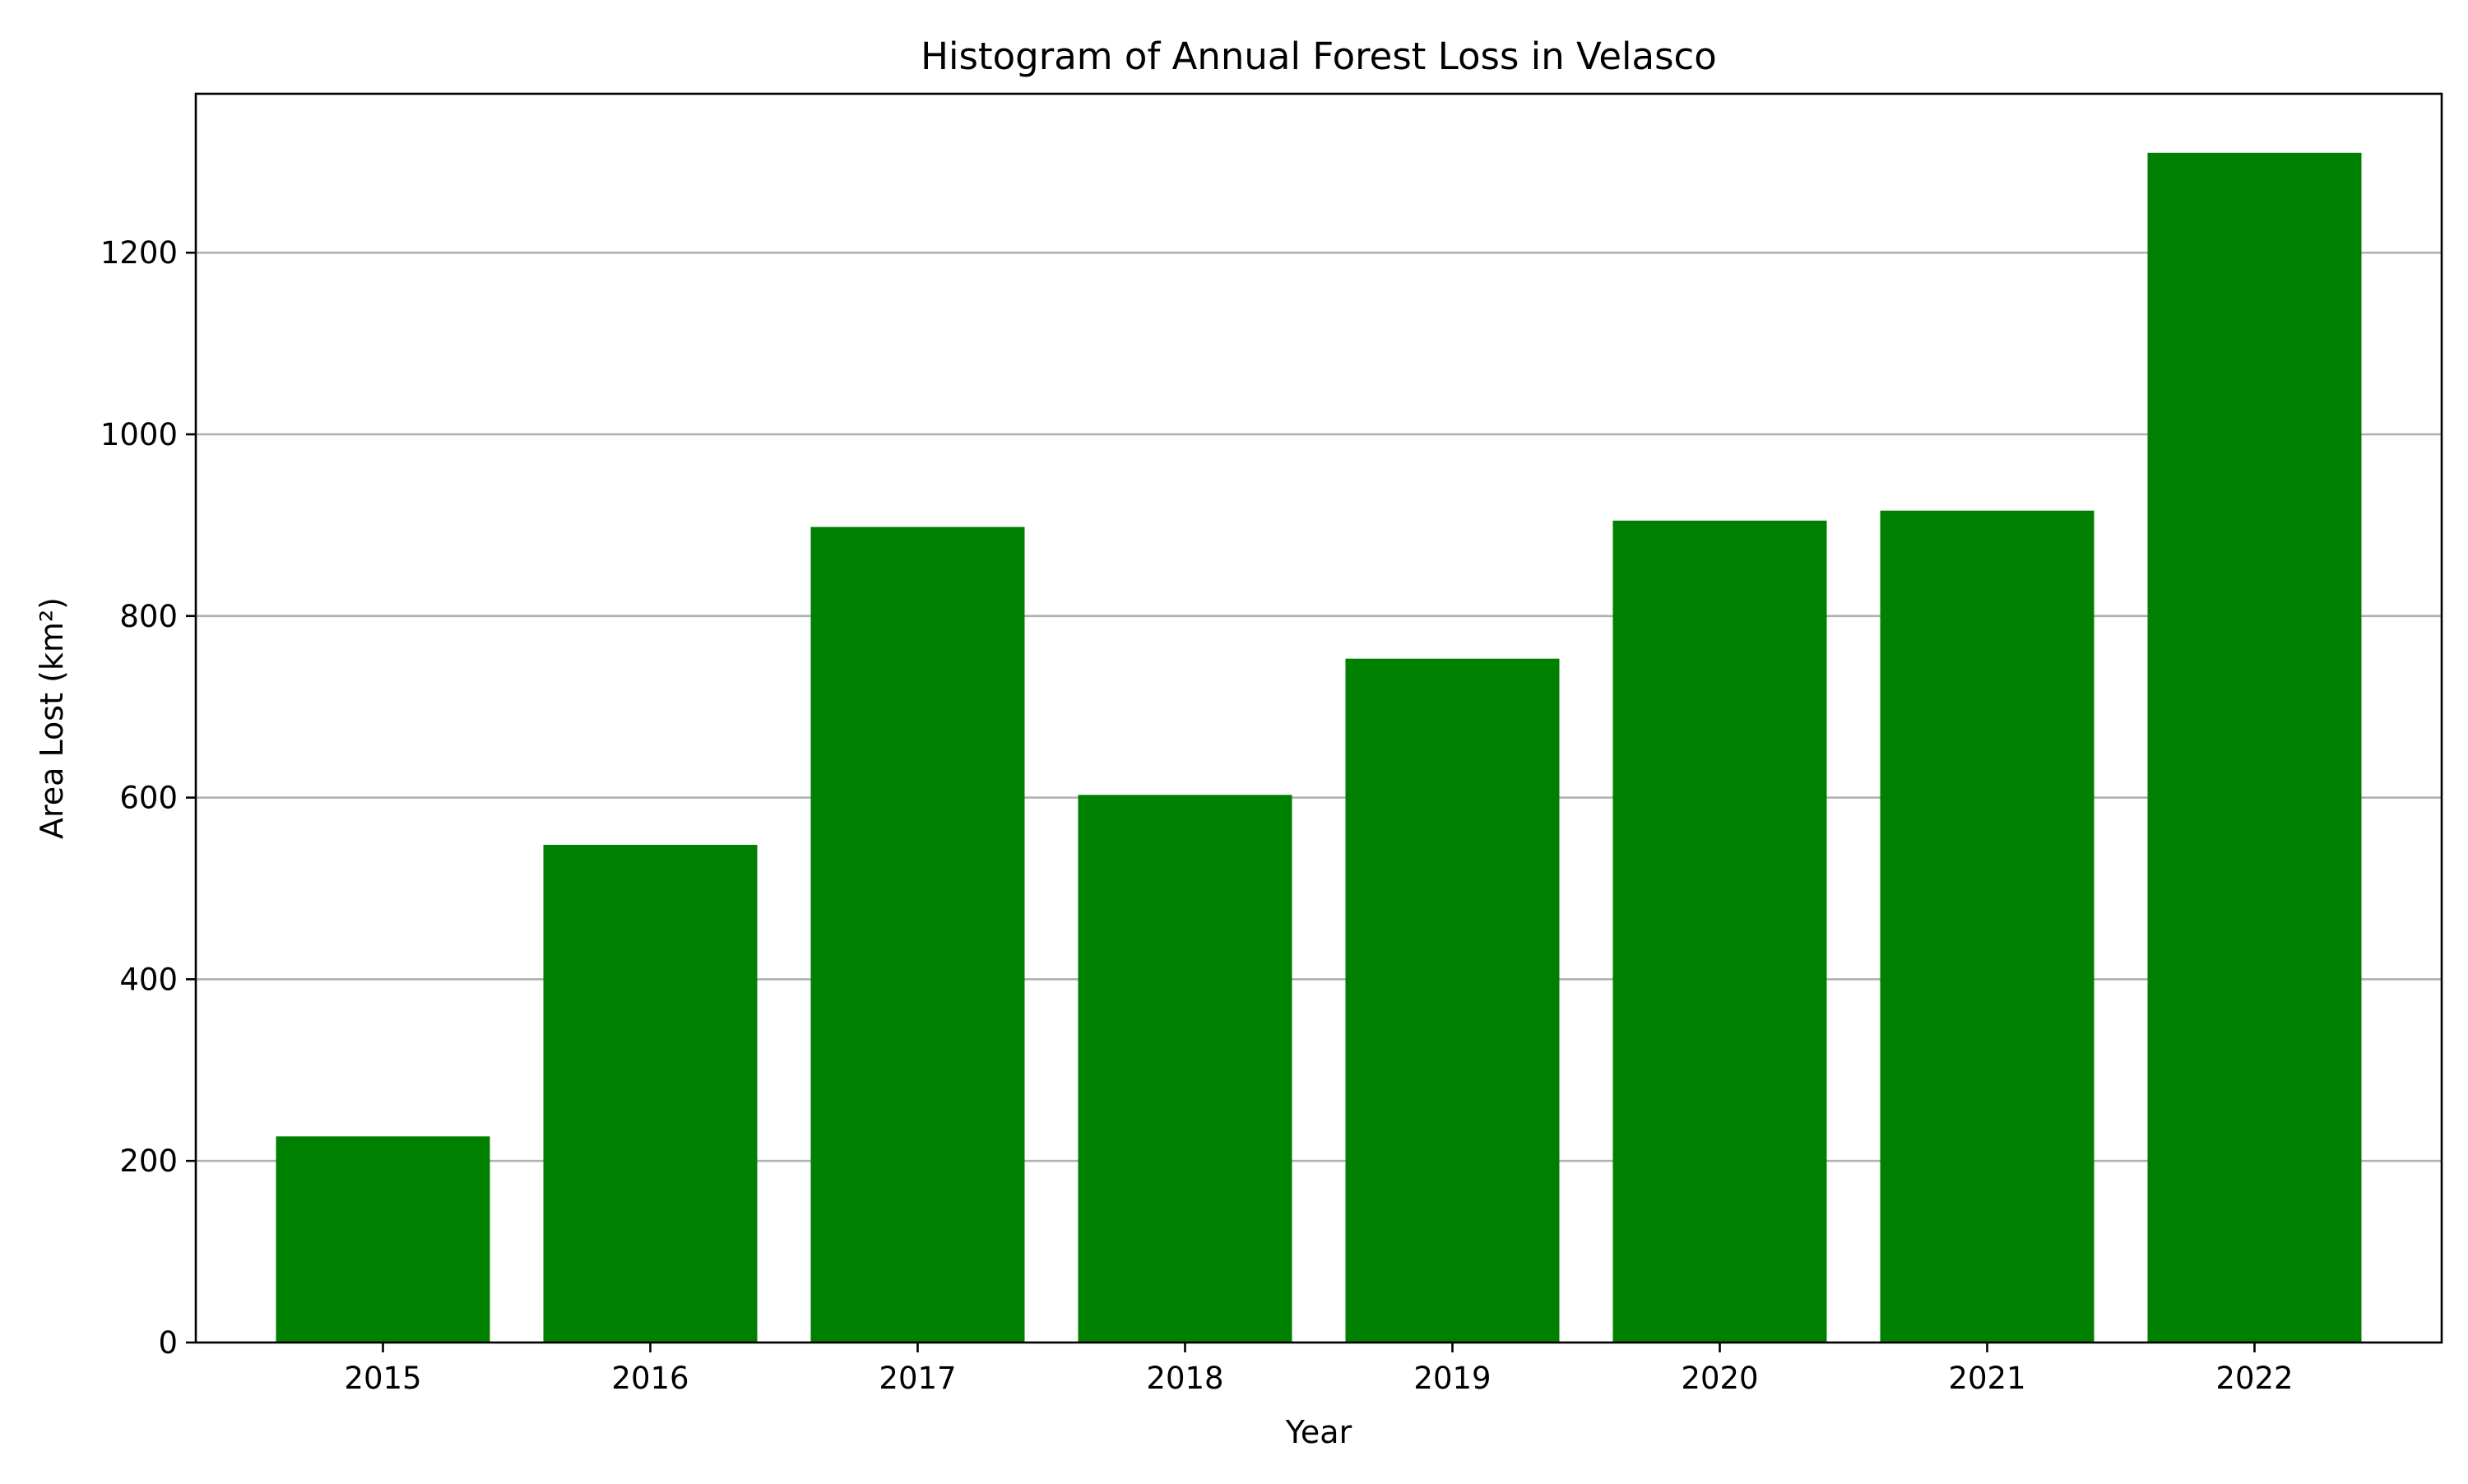 The image size is (2468, 1484). What do you see at coordinates (2254, 1378) in the screenshot?
I see `x-tick-label: 2022` at bounding box center [2254, 1378].